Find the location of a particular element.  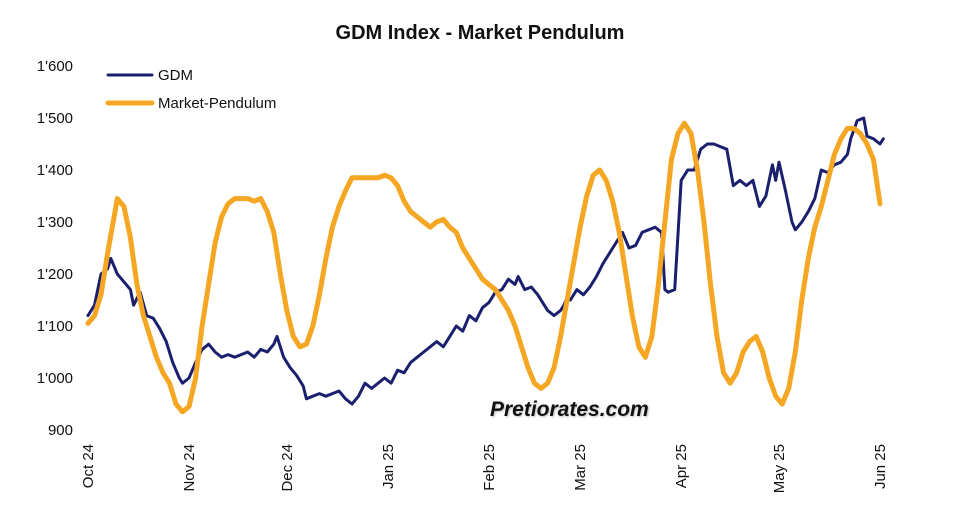

y-axis: 900 1'000 1'100 1'200 1'300 1'400 1'500 1'600 is located at coordinates (55, 248).